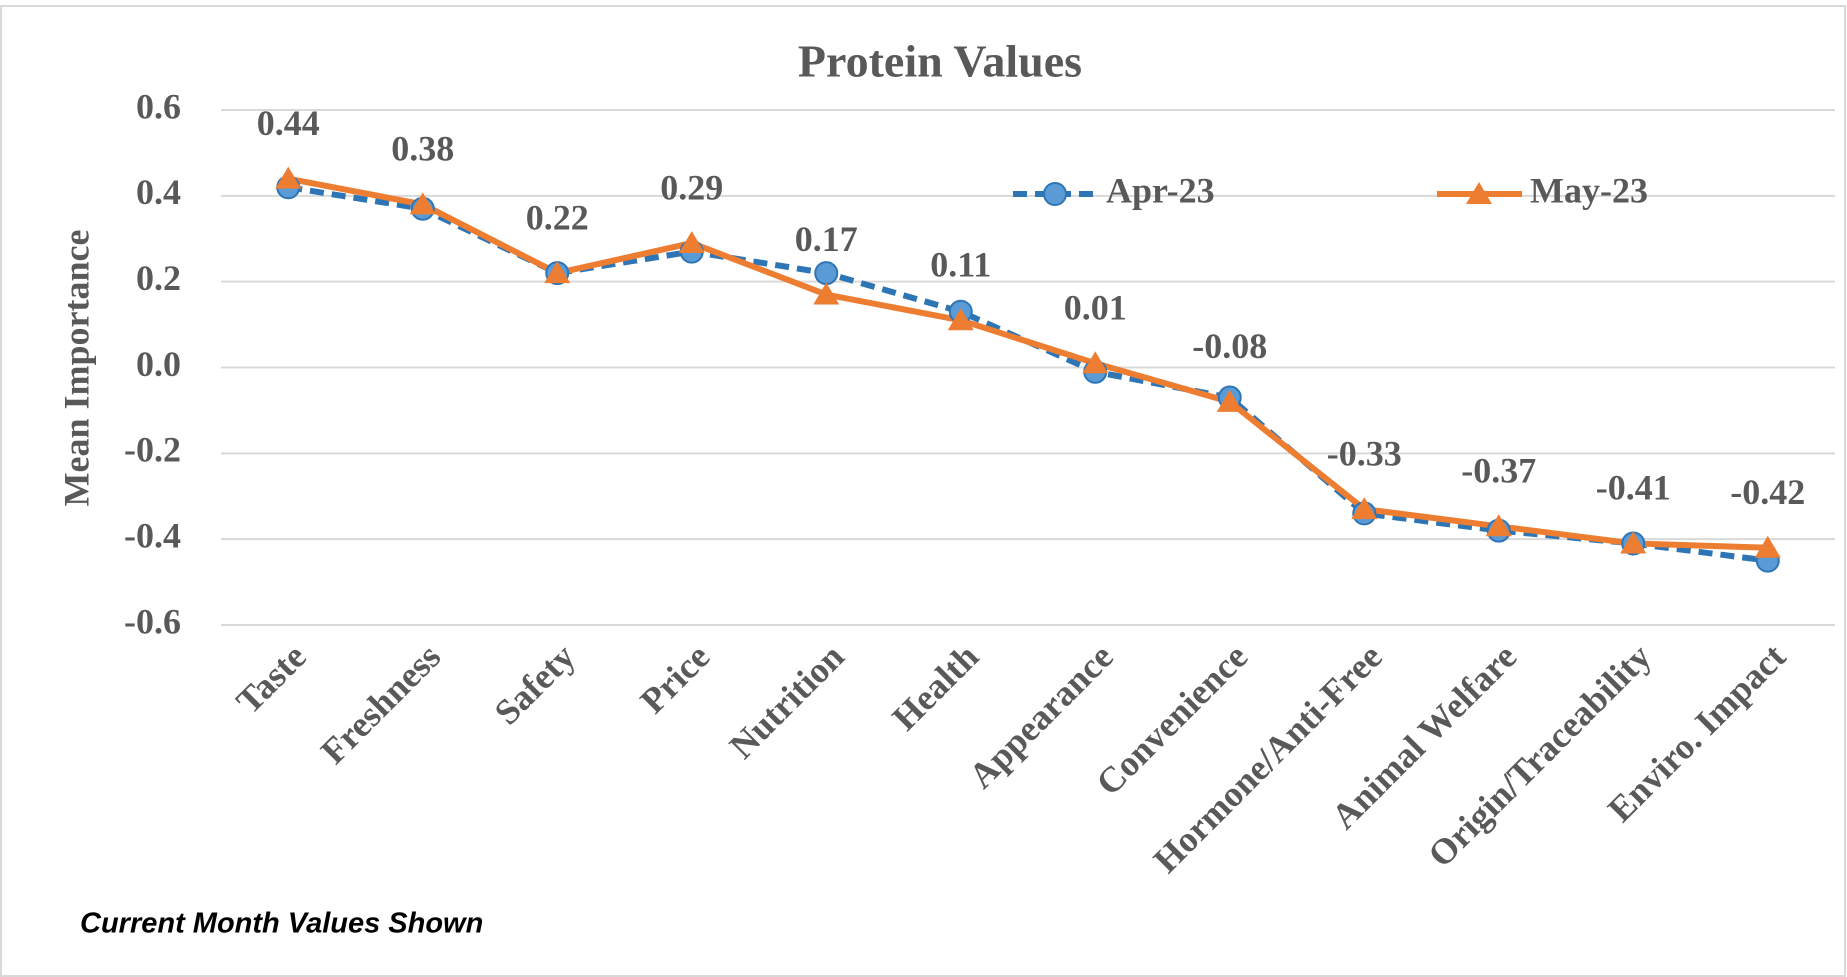 Image resolution: width=1847 pixels, height=977 pixels. What do you see at coordinates (152, 450) in the screenshot?
I see `y-tick-label: -0.2` at bounding box center [152, 450].